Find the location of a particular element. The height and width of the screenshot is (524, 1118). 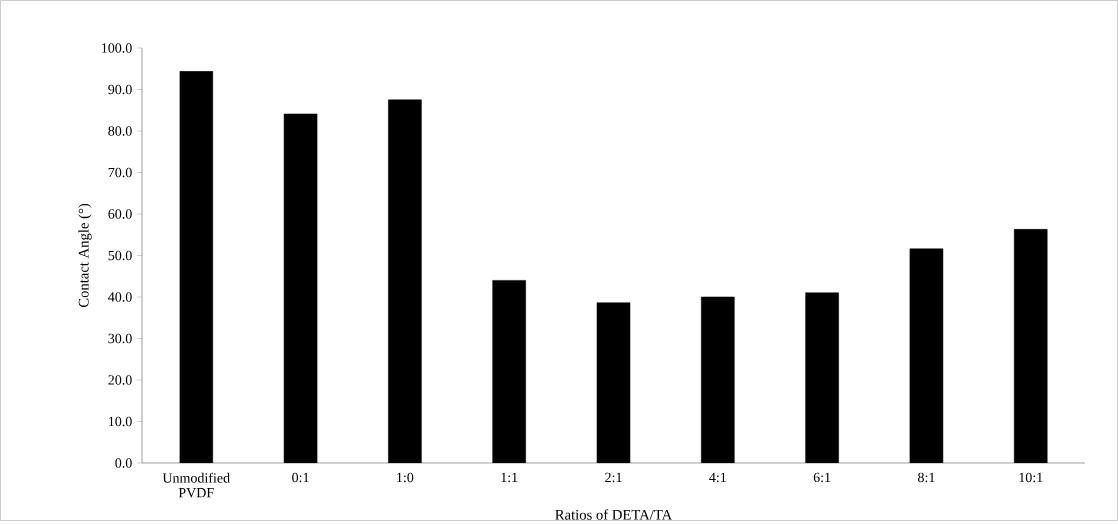

y-tick-label: 30.0 is located at coordinates (120, 338).